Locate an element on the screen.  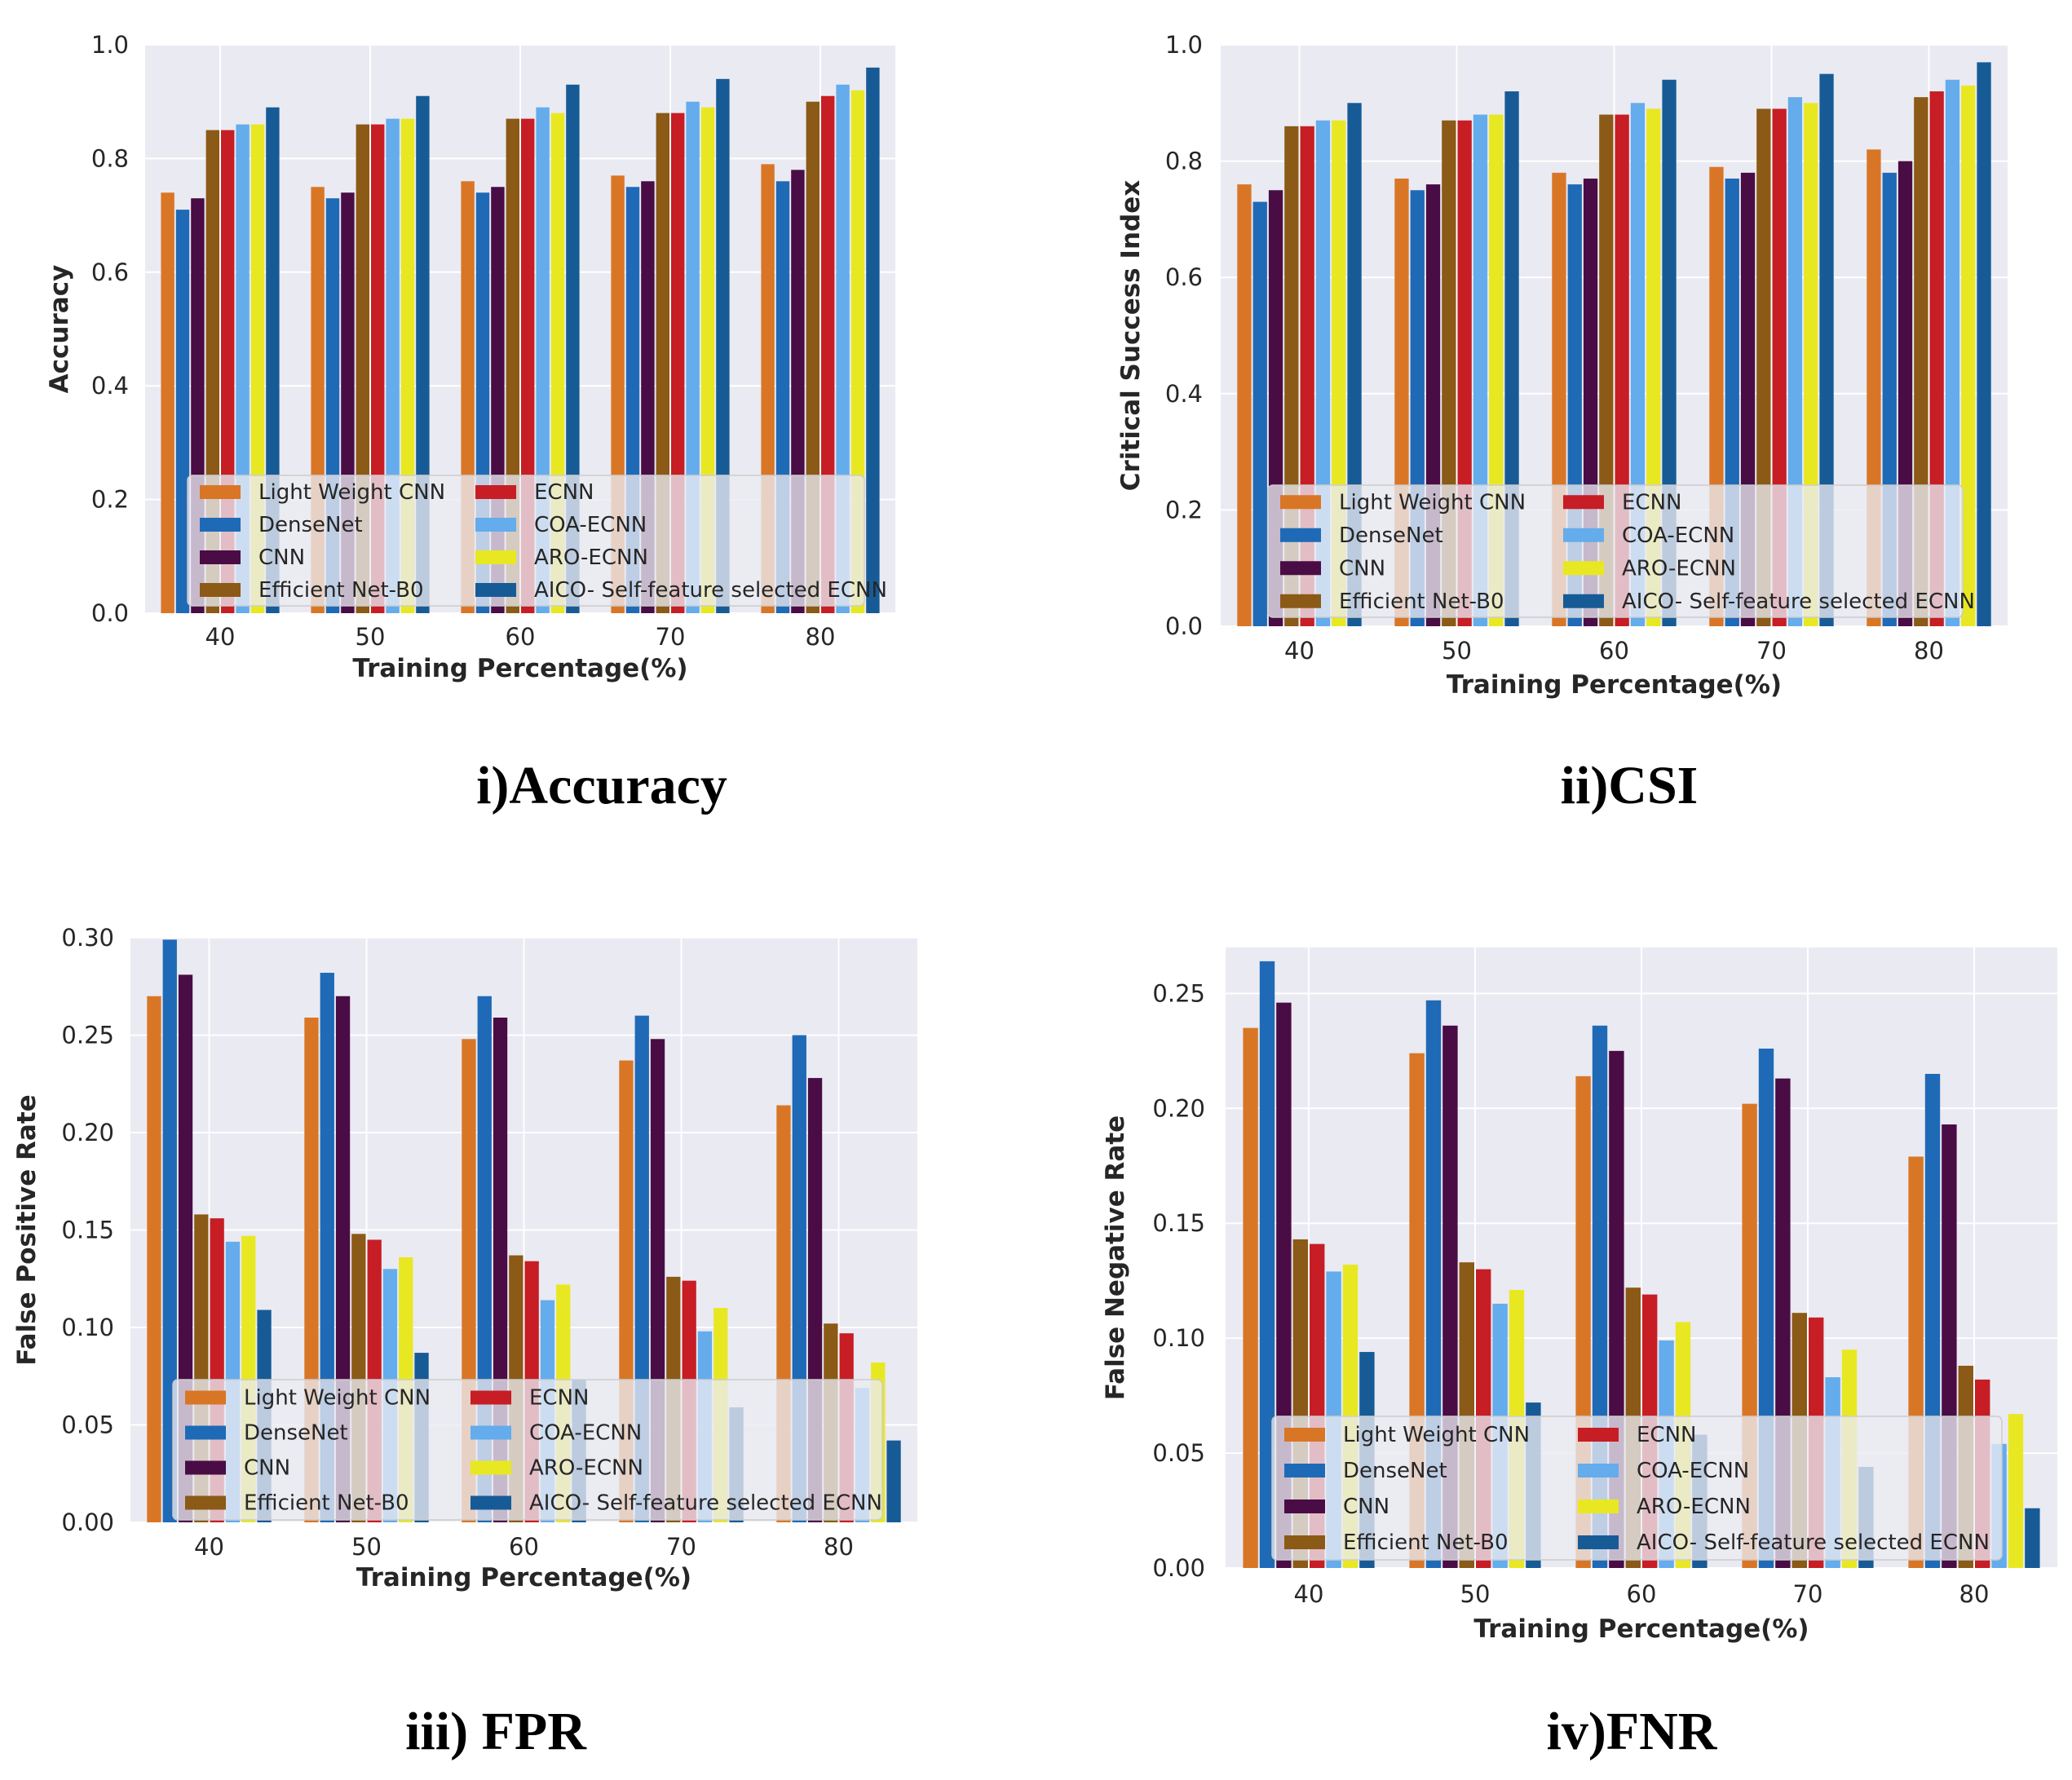
y-tick-label: 1.0 is located at coordinates (1184, 45).